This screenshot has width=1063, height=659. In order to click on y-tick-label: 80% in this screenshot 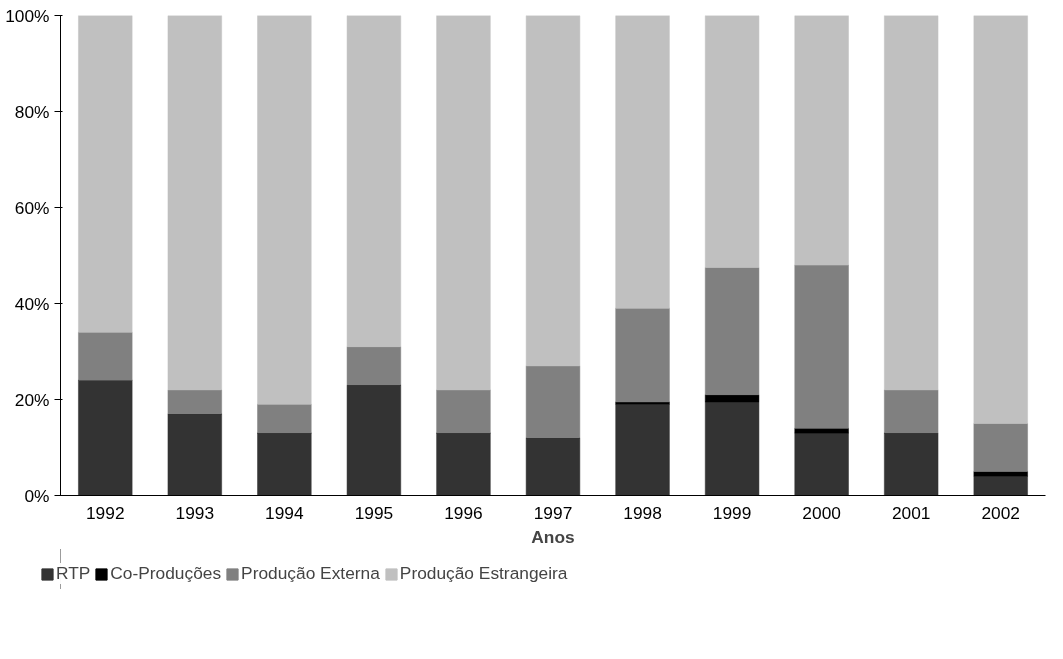, I will do `click(32, 111)`.